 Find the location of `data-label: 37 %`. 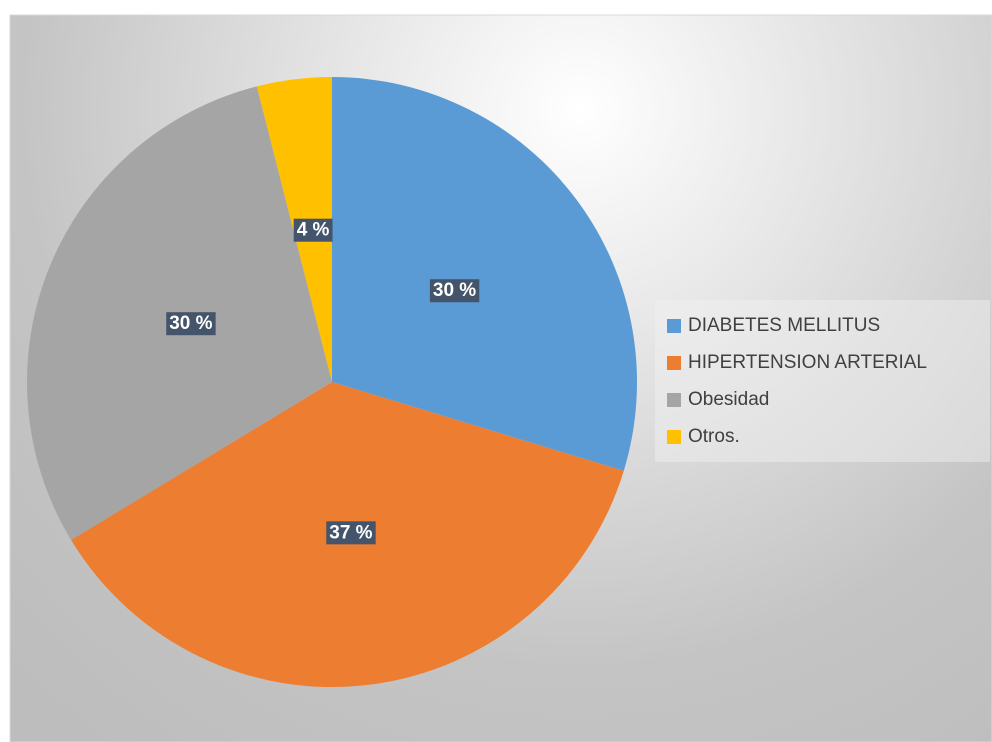

data-label: 37 % is located at coordinates (350, 532).